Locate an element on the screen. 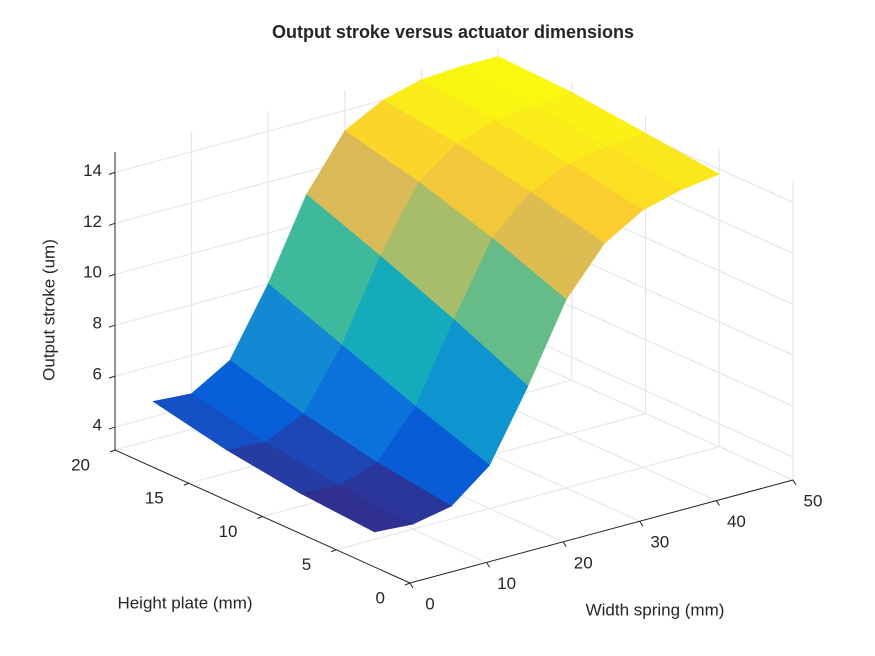 The image size is (875, 656). x-tick-label: 0 is located at coordinates (429, 603).